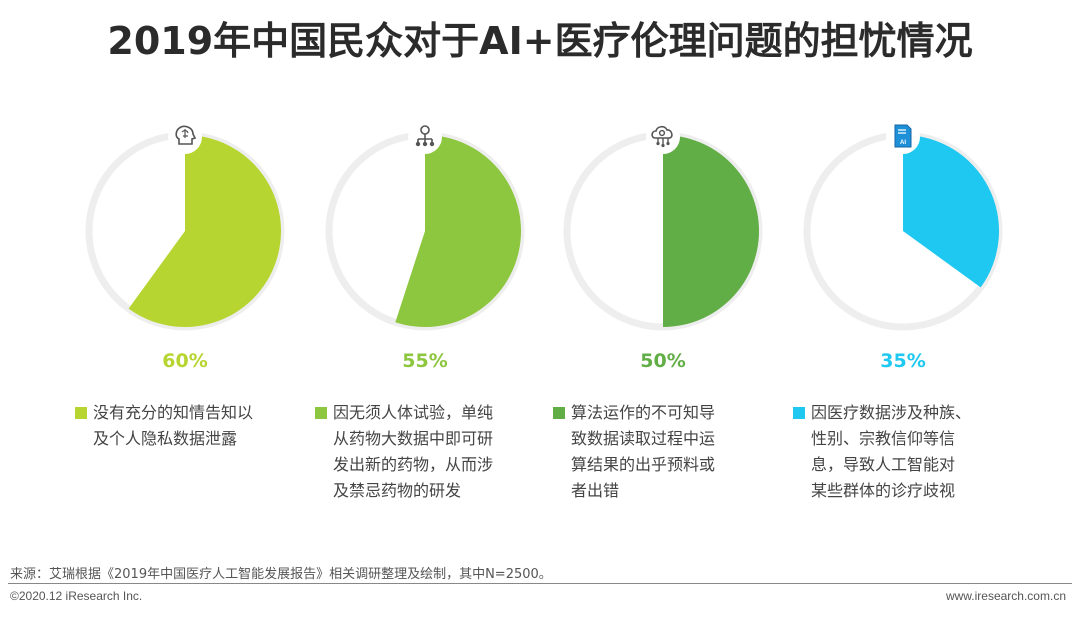 Image resolution: width=1080 pixels, height=617 pixels. Describe the element at coordinates (883, 464) in the screenshot. I see `description-line: 息，导致人工智能对` at that location.